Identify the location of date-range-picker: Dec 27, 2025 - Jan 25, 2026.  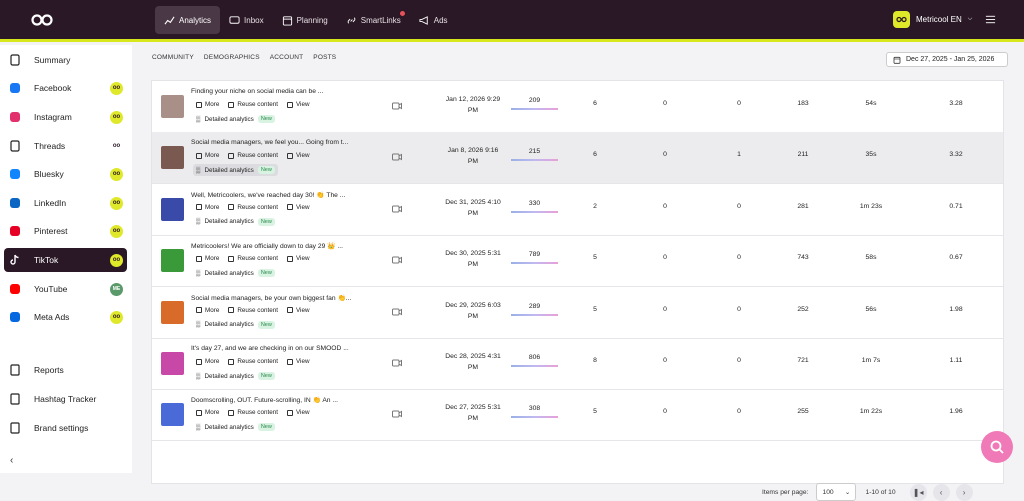
(947, 59).